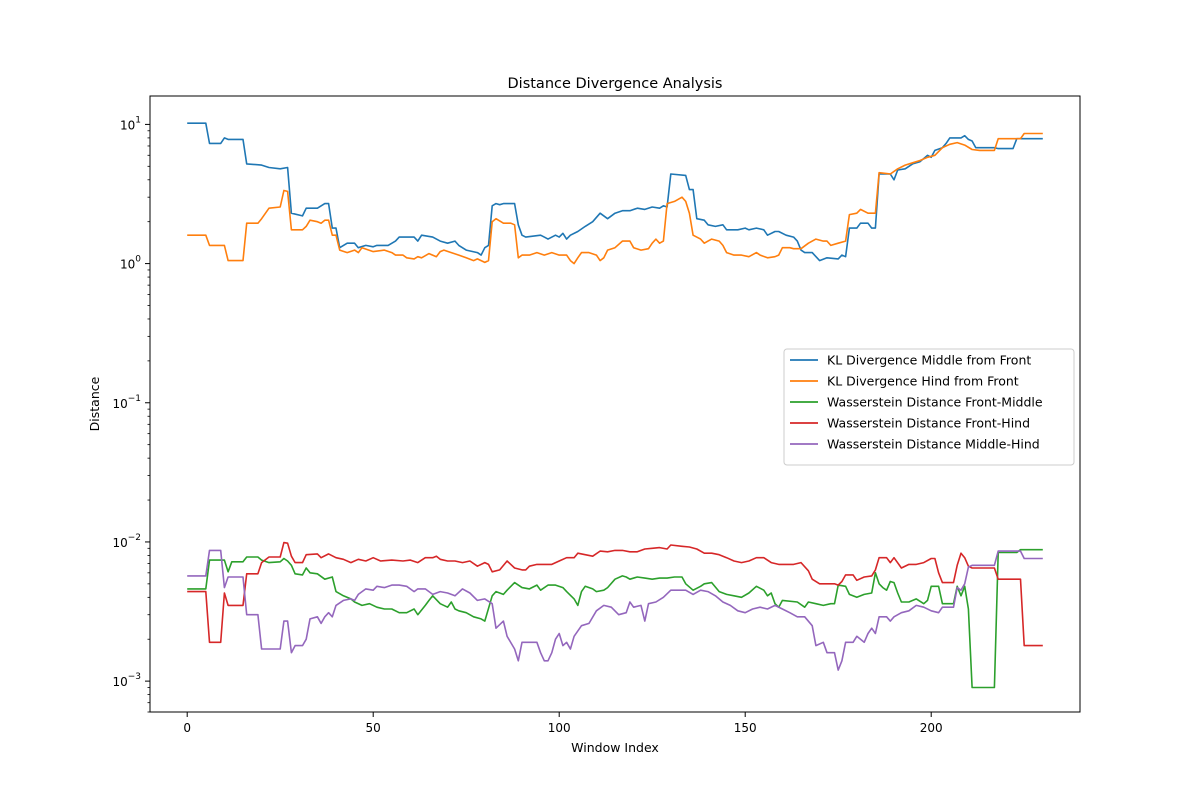 The height and width of the screenshot is (800, 1200). What do you see at coordinates (929, 360) in the screenshot?
I see `legend-entry: KL Divergence Middle from Front` at bounding box center [929, 360].